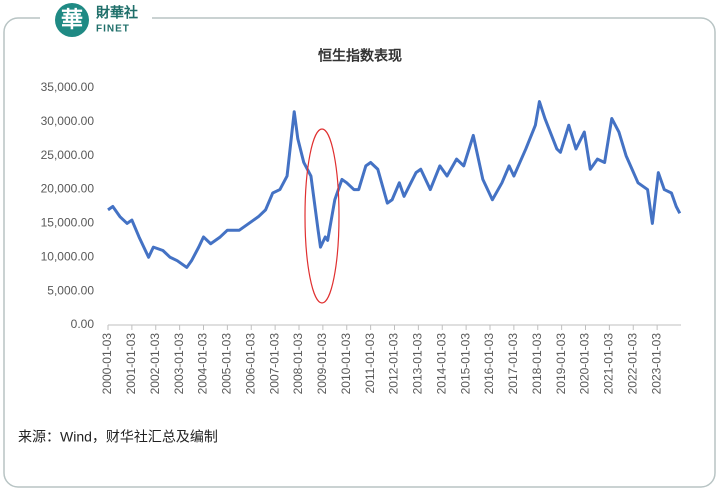  What do you see at coordinates (585, 364) in the screenshot?
I see `x-tick-label: 2020-01-03` at bounding box center [585, 364].